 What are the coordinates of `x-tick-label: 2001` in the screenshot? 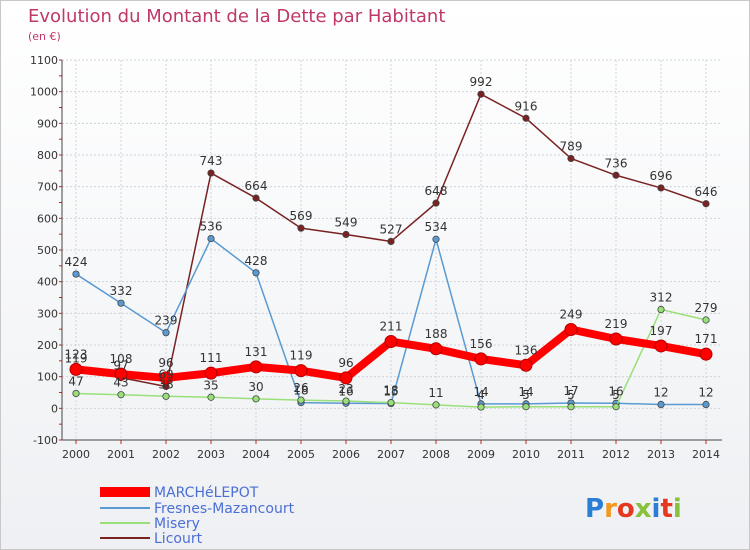 It's located at (121, 454).